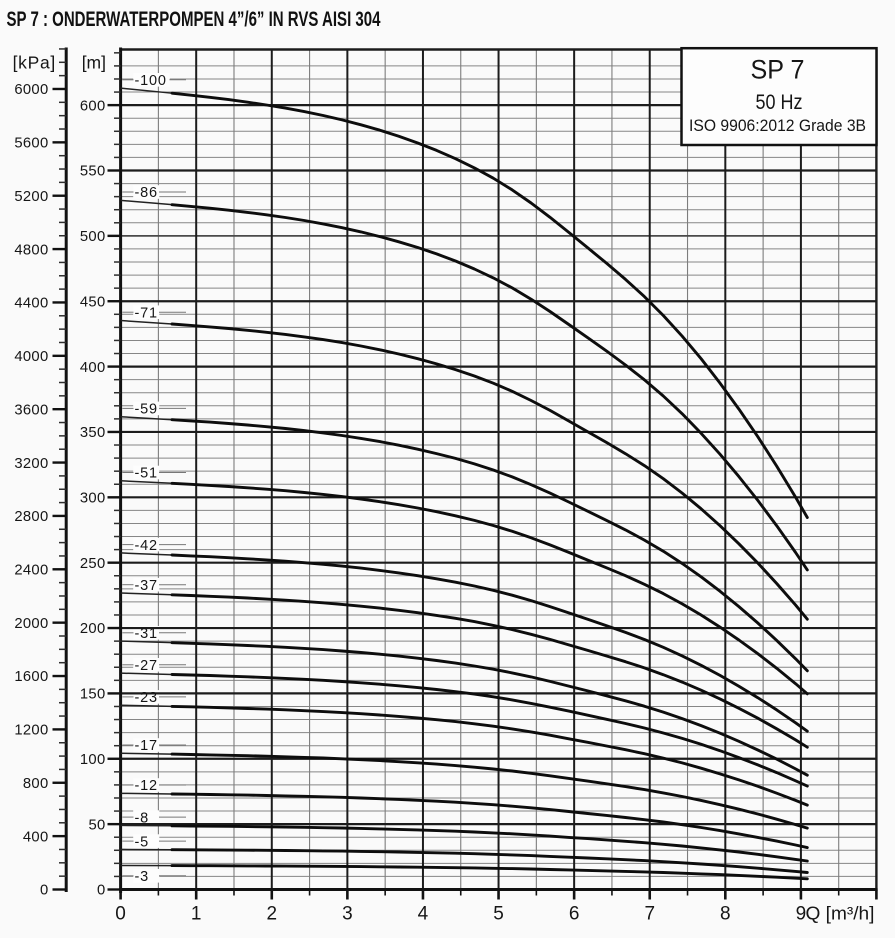 The image size is (895, 938). What do you see at coordinates (146, 746) in the screenshot?
I see `svg-text: -17` at bounding box center [146, 746].